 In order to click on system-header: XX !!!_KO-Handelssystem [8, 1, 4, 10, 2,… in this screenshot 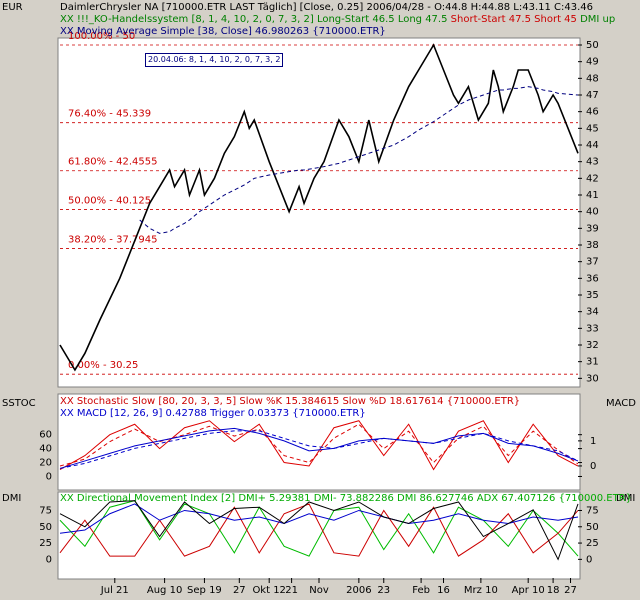, I will do `click(349, 20)`.